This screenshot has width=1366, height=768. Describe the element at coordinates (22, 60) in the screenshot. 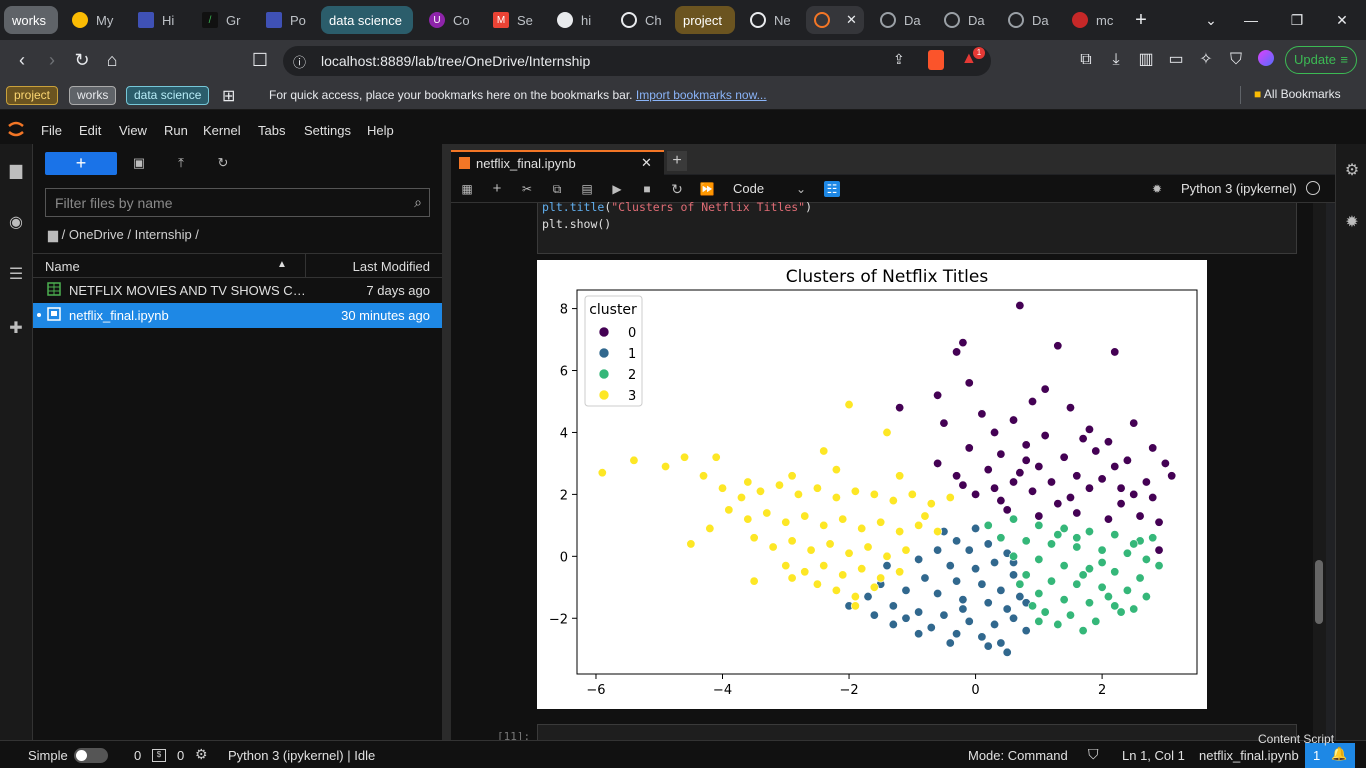

I see `back-icon: ‹` at that location.